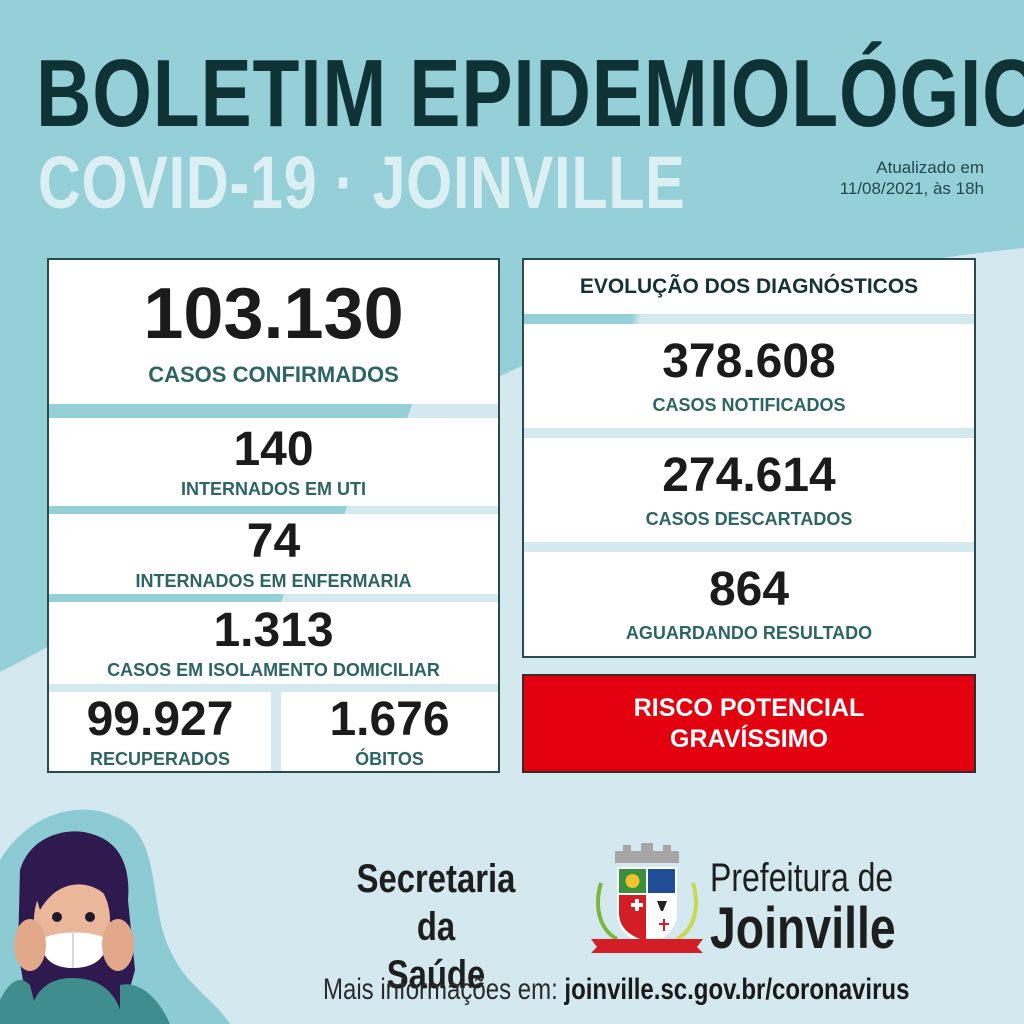 The image size is (1024, 1024). What do you see at coordinates (749, 475) in the screenshot?
I see `discarded-value: 274.614` at bounding box center [749, 475].